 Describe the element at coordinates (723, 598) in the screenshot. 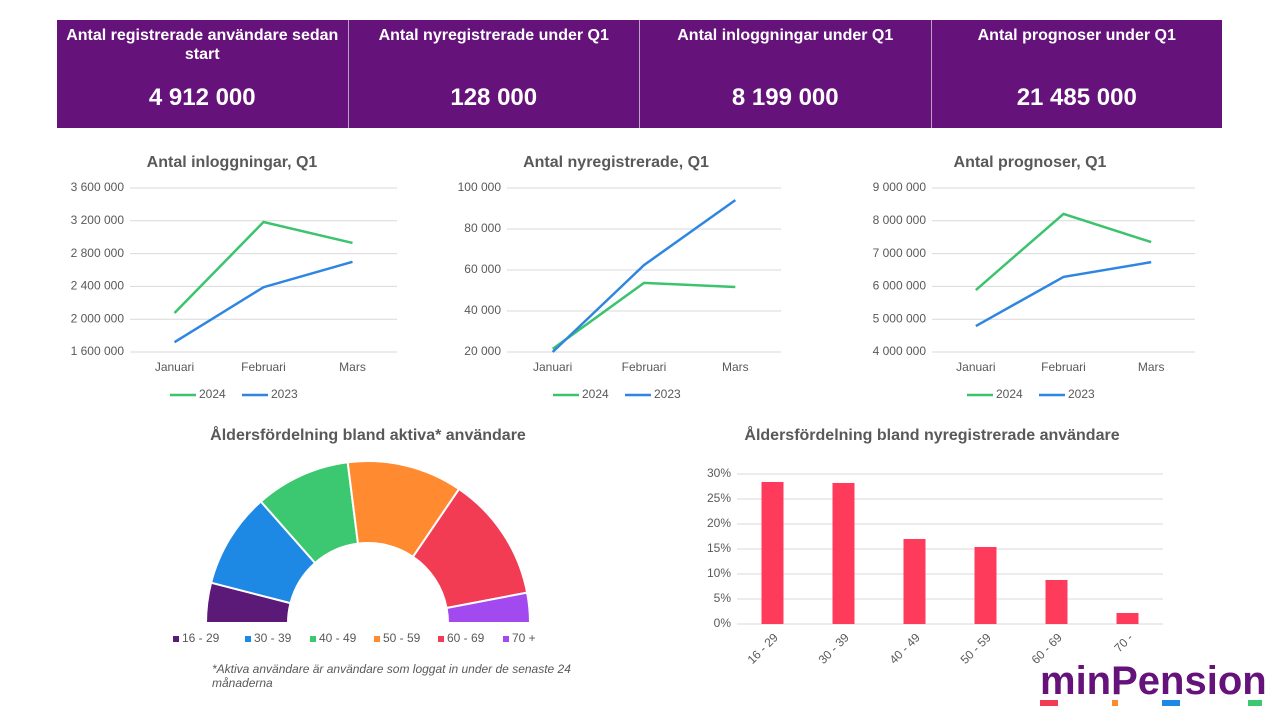

I see `y-tick-label: 5%` at that location.